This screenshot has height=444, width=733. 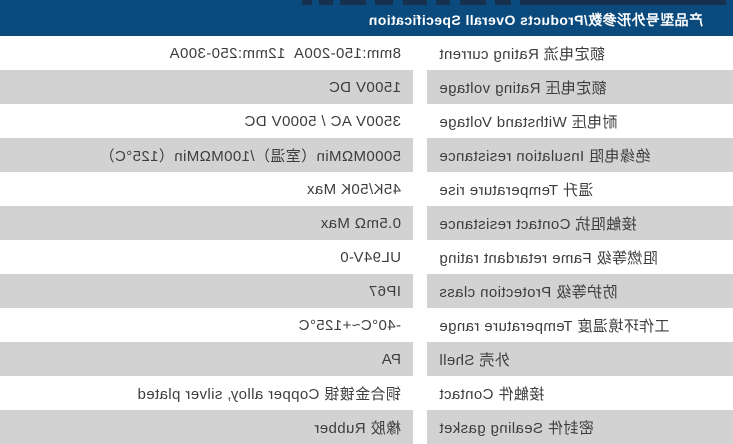 What do you see at coordinates (545, 156) in the screenshot?
I see `spec-label: 绝缘电阻 Insulation resistance` at bounding box center [545, 156].